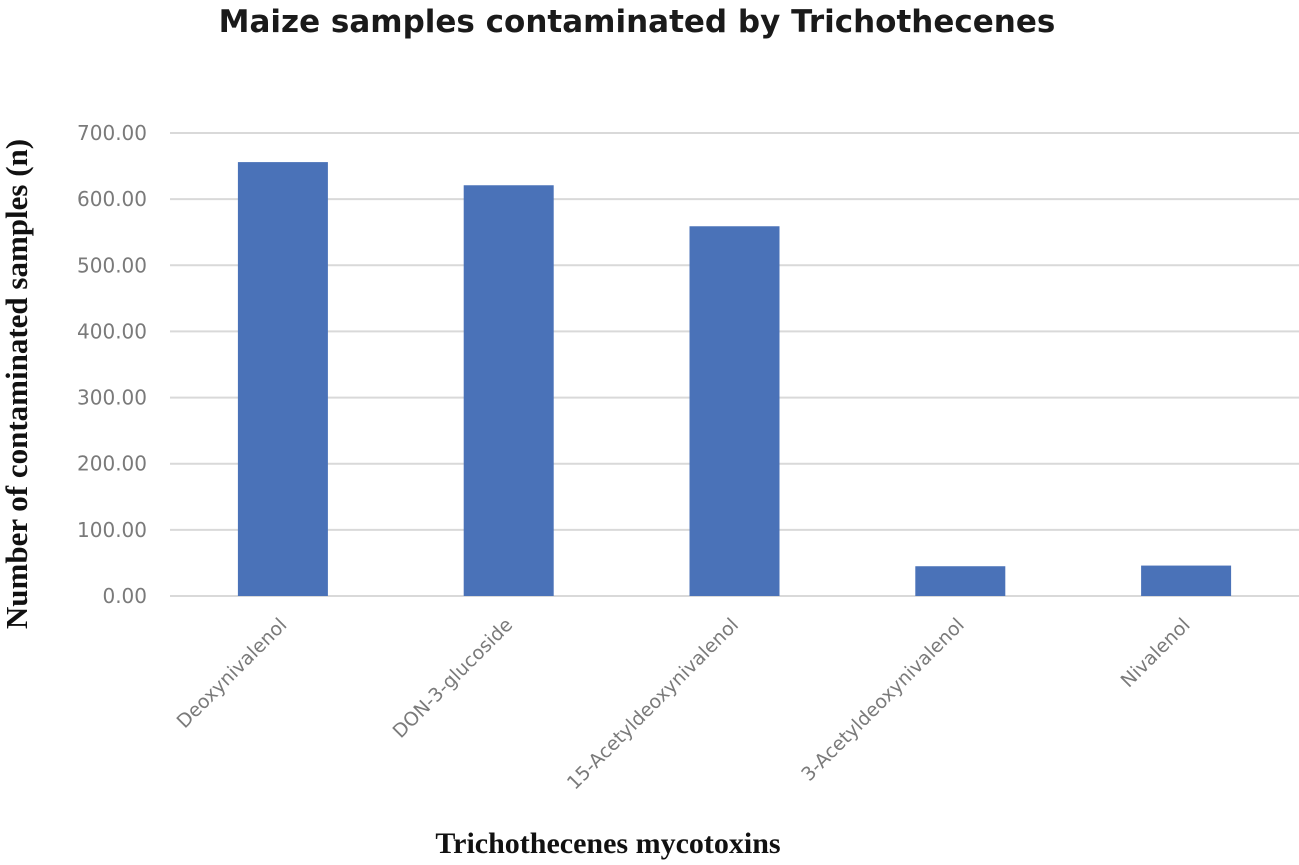 The height and width of the screenshot is (865, 1299). Describe the element at coordinates (232, 673) in the screenshot. I see `x-tick-label: Deoxynivalenol` at that location.